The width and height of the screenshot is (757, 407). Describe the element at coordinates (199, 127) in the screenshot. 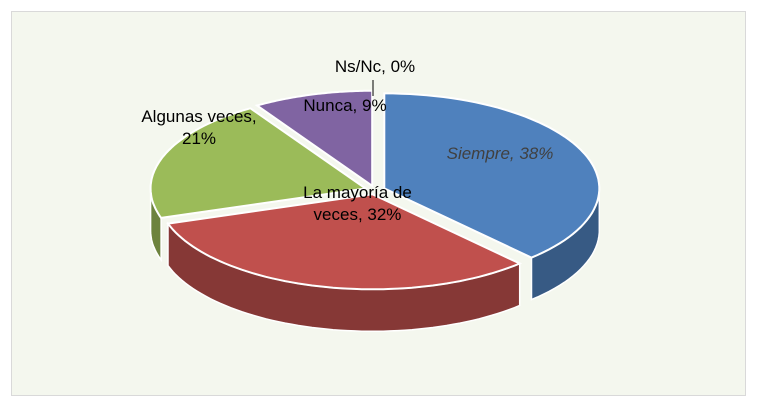

I see `data-label: Algunas veces, 21%` at that location.